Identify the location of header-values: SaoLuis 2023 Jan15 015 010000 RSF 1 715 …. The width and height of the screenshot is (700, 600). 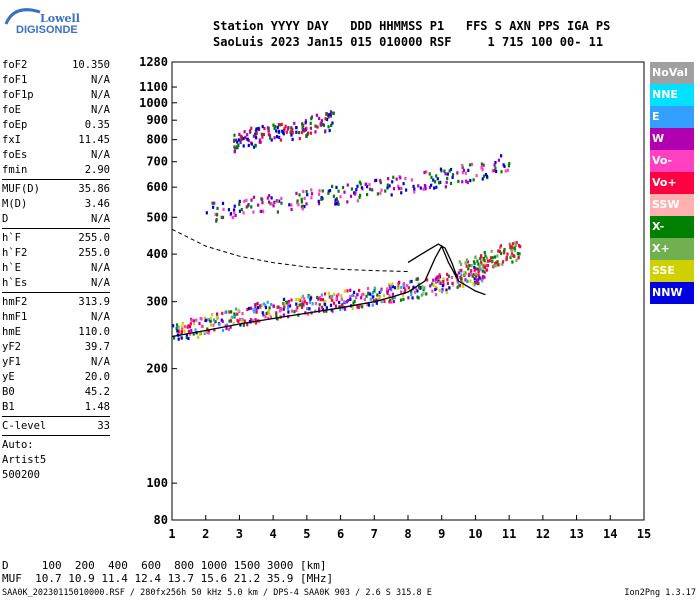
(408, 42).